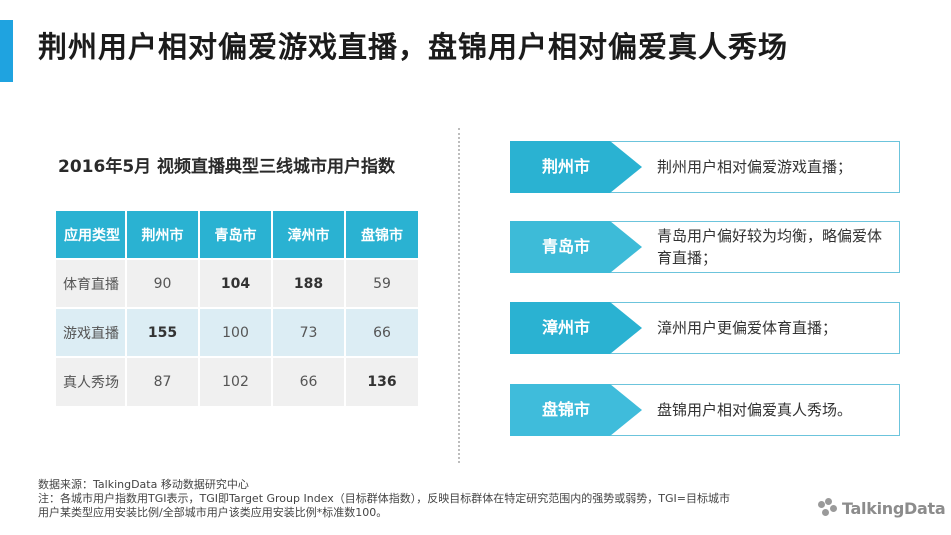 This screenshot has height=535, width=951. I want to click on table-title: 2016年5月 视频直播典型三线城市用户指数, so click(227, 167).